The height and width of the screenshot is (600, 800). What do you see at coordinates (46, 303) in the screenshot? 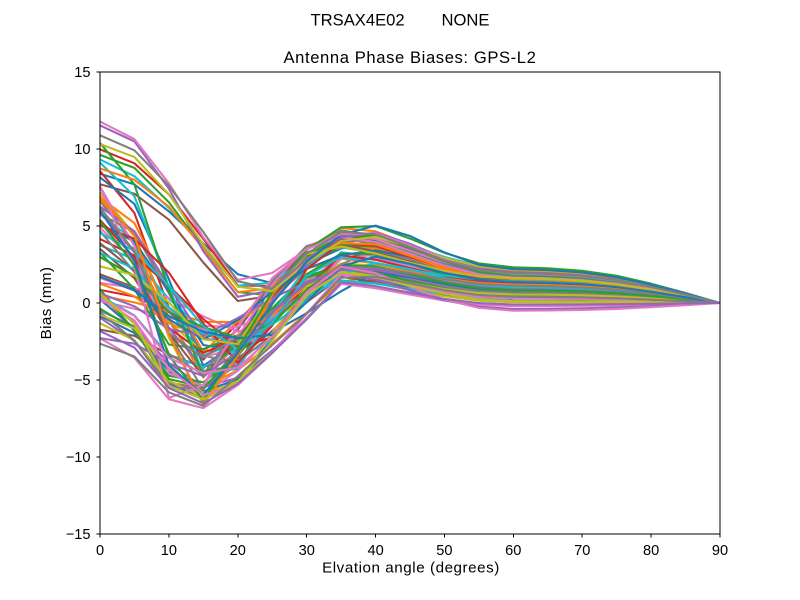
I see `svg-text: Bias (mm)` at bounding box center [46, 303].